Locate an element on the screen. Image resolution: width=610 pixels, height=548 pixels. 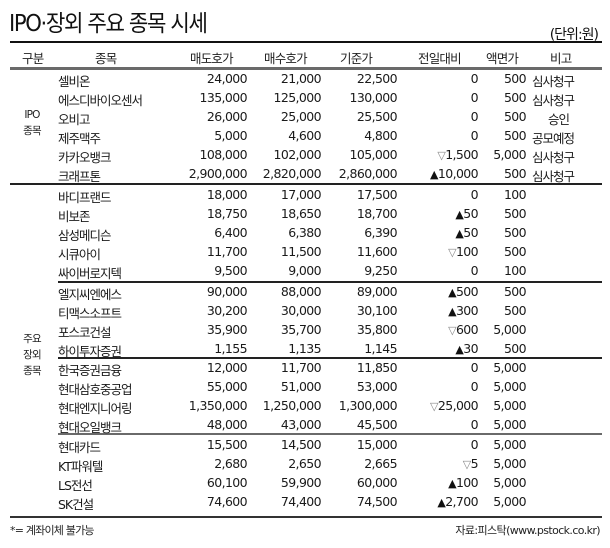
par-value: 100 is located at coordinates (515, 194).